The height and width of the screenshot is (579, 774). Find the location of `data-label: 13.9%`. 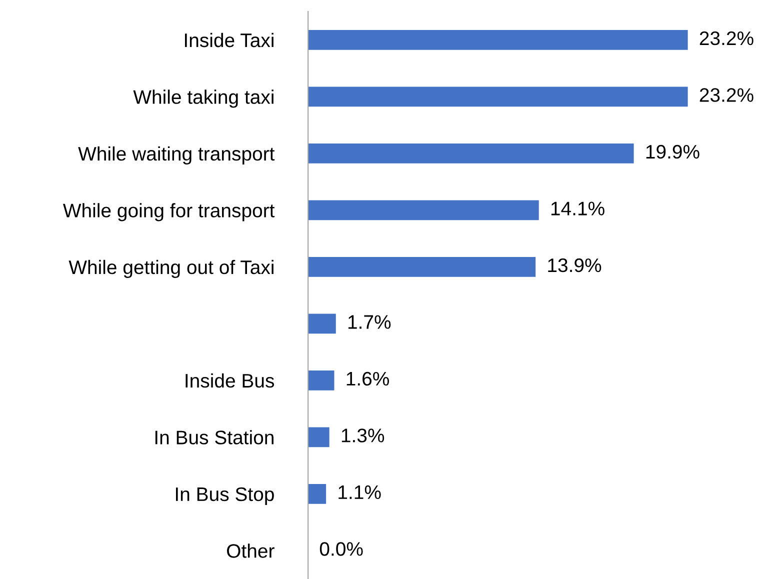

data-label: 13.9% is located at coordinates (575, 265).